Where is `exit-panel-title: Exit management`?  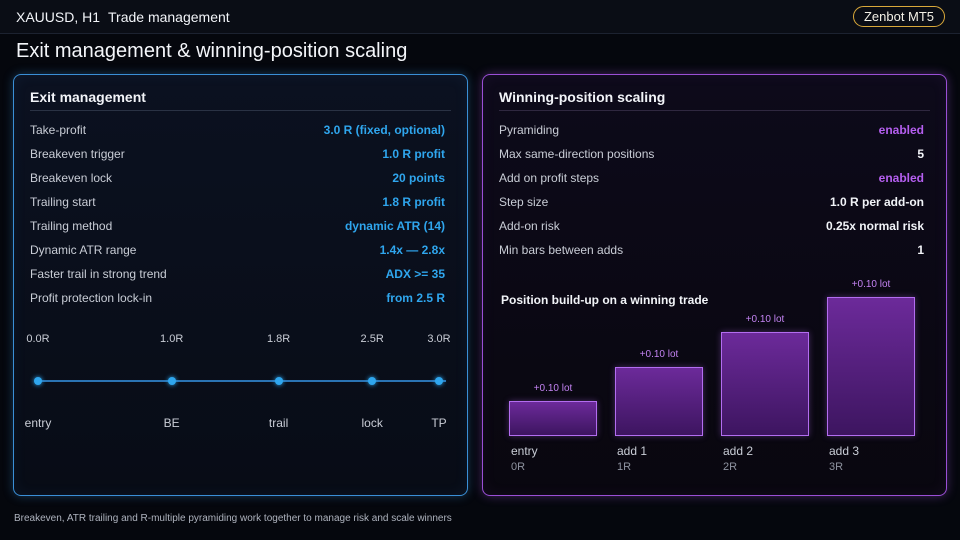
exit-panel-title: Exit management is located at coordinates (88, 97).